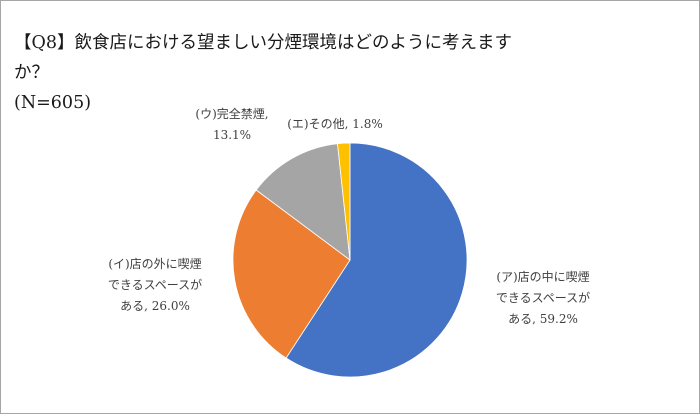 This screenshot has height=414, width=700. I want to click on label-a-line-2: できるスペースが, so click(543, 298).